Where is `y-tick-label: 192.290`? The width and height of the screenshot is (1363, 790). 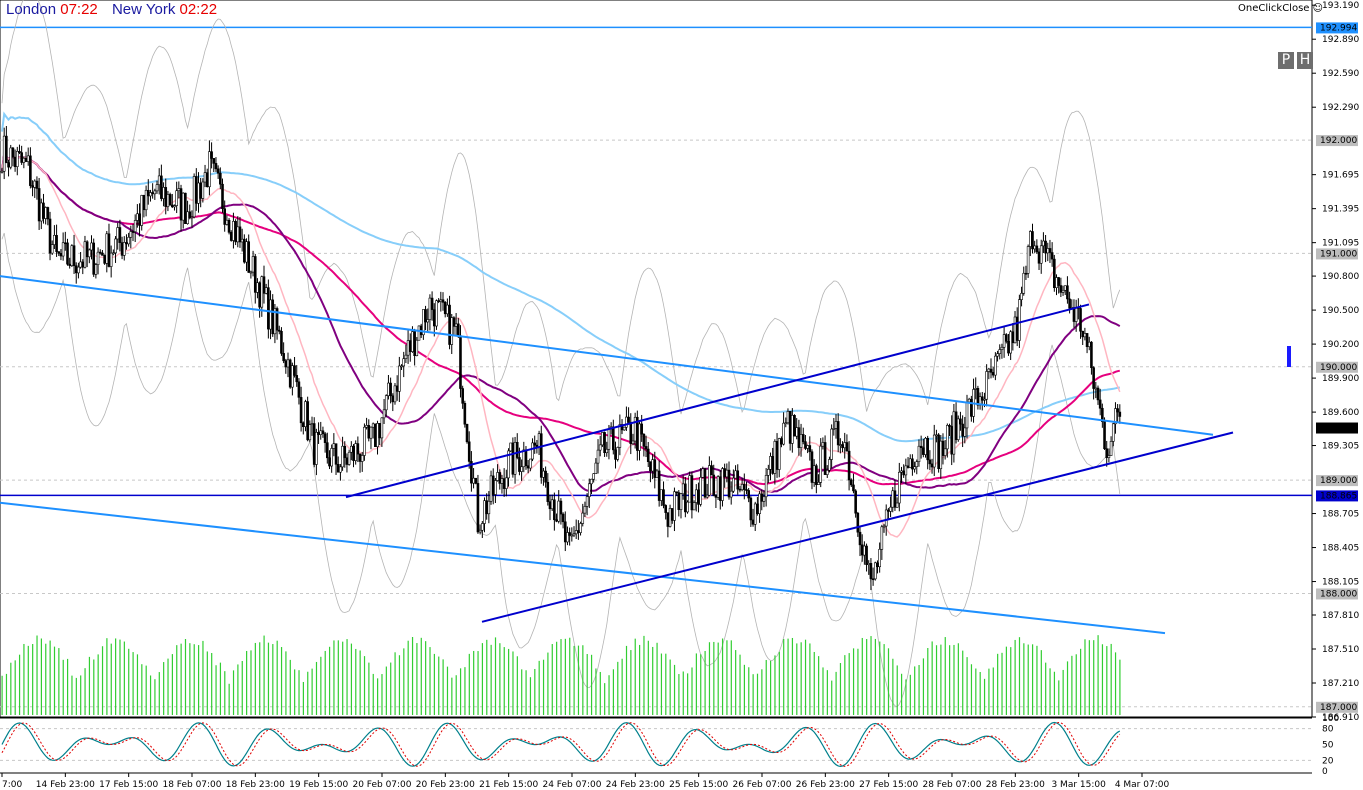 y-tick-label: 192.290 is located at coordinates (1340, 108).